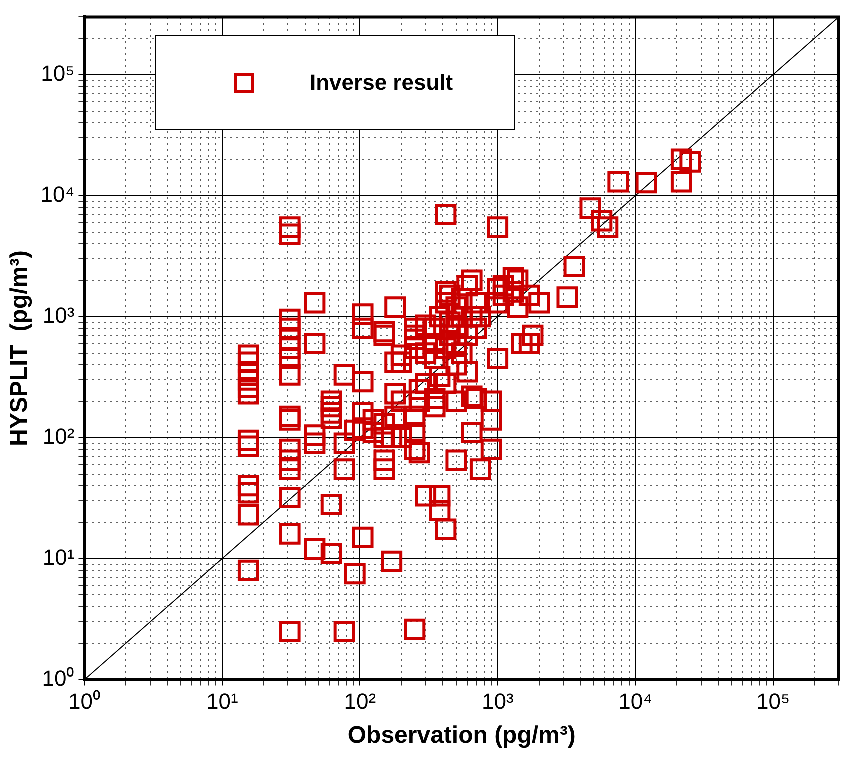 This screenshot has width=855, height=757. I want to click on y-tick-label: 10⁰, so click(58, 678).